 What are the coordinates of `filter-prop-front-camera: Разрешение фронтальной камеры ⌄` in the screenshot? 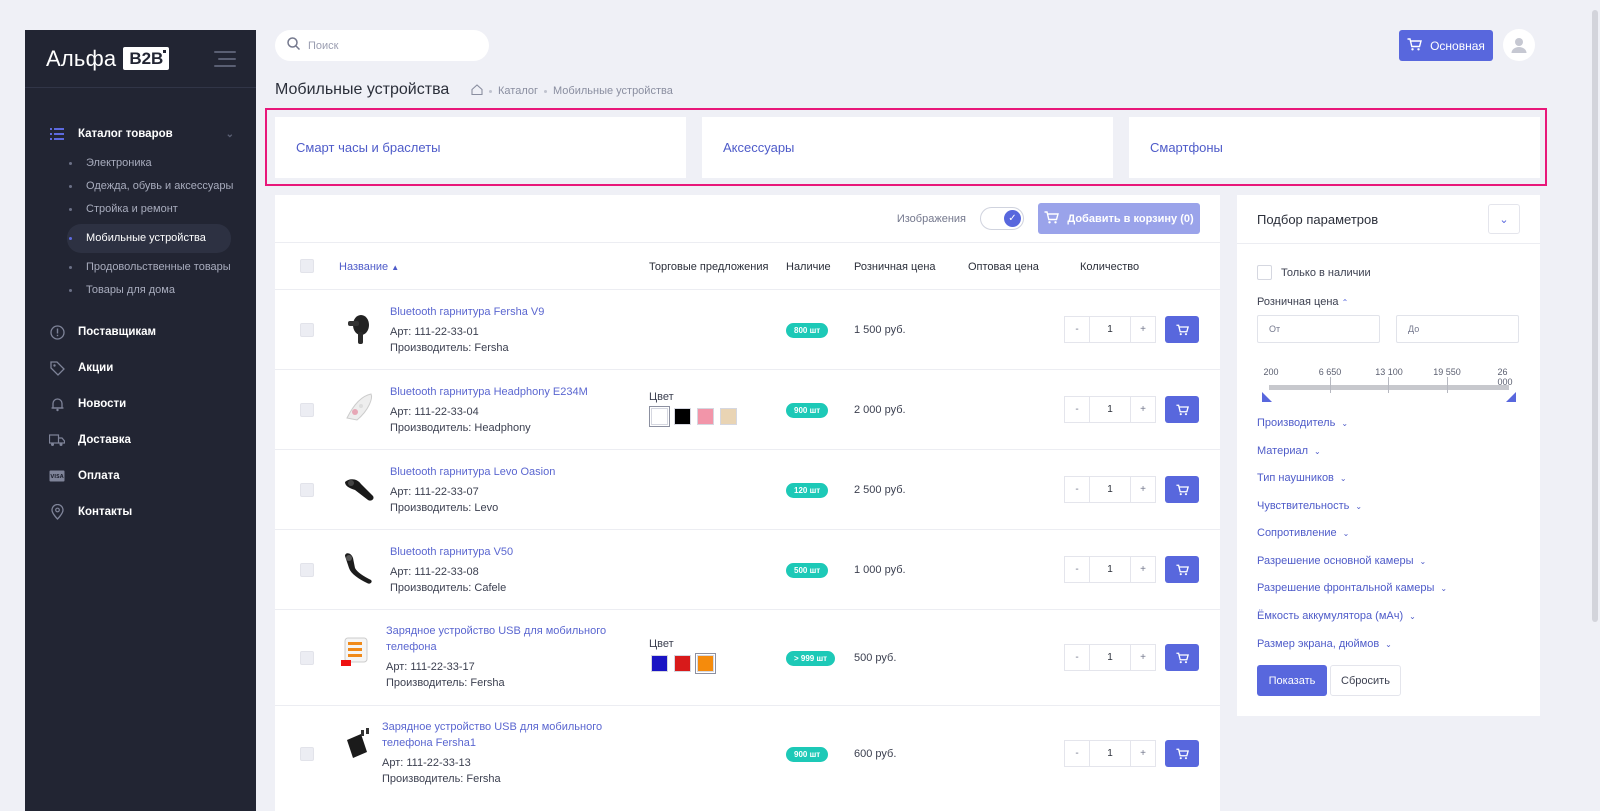 It's located at (1352, 588).